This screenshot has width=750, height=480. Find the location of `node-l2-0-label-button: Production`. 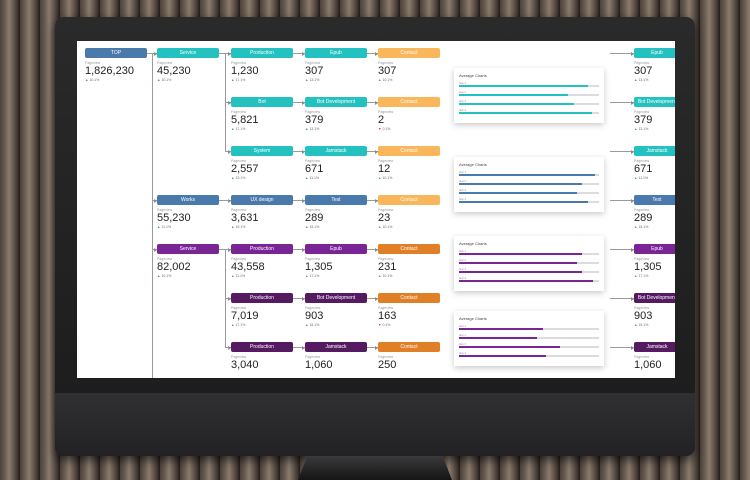

node-l2-0-label-button: Production is located at coordinates (262, 53).